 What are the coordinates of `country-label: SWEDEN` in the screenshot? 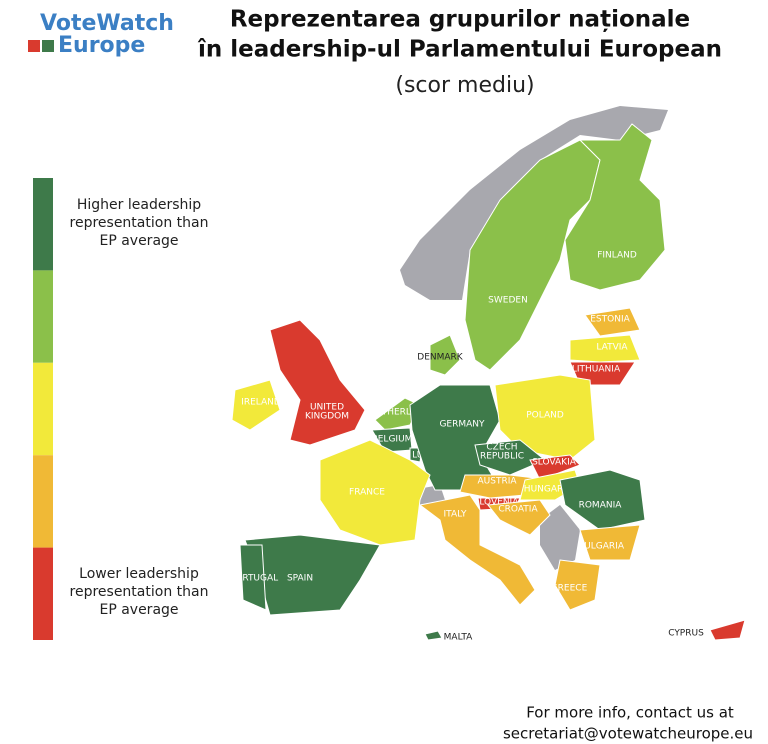 It's located at (508, 301).